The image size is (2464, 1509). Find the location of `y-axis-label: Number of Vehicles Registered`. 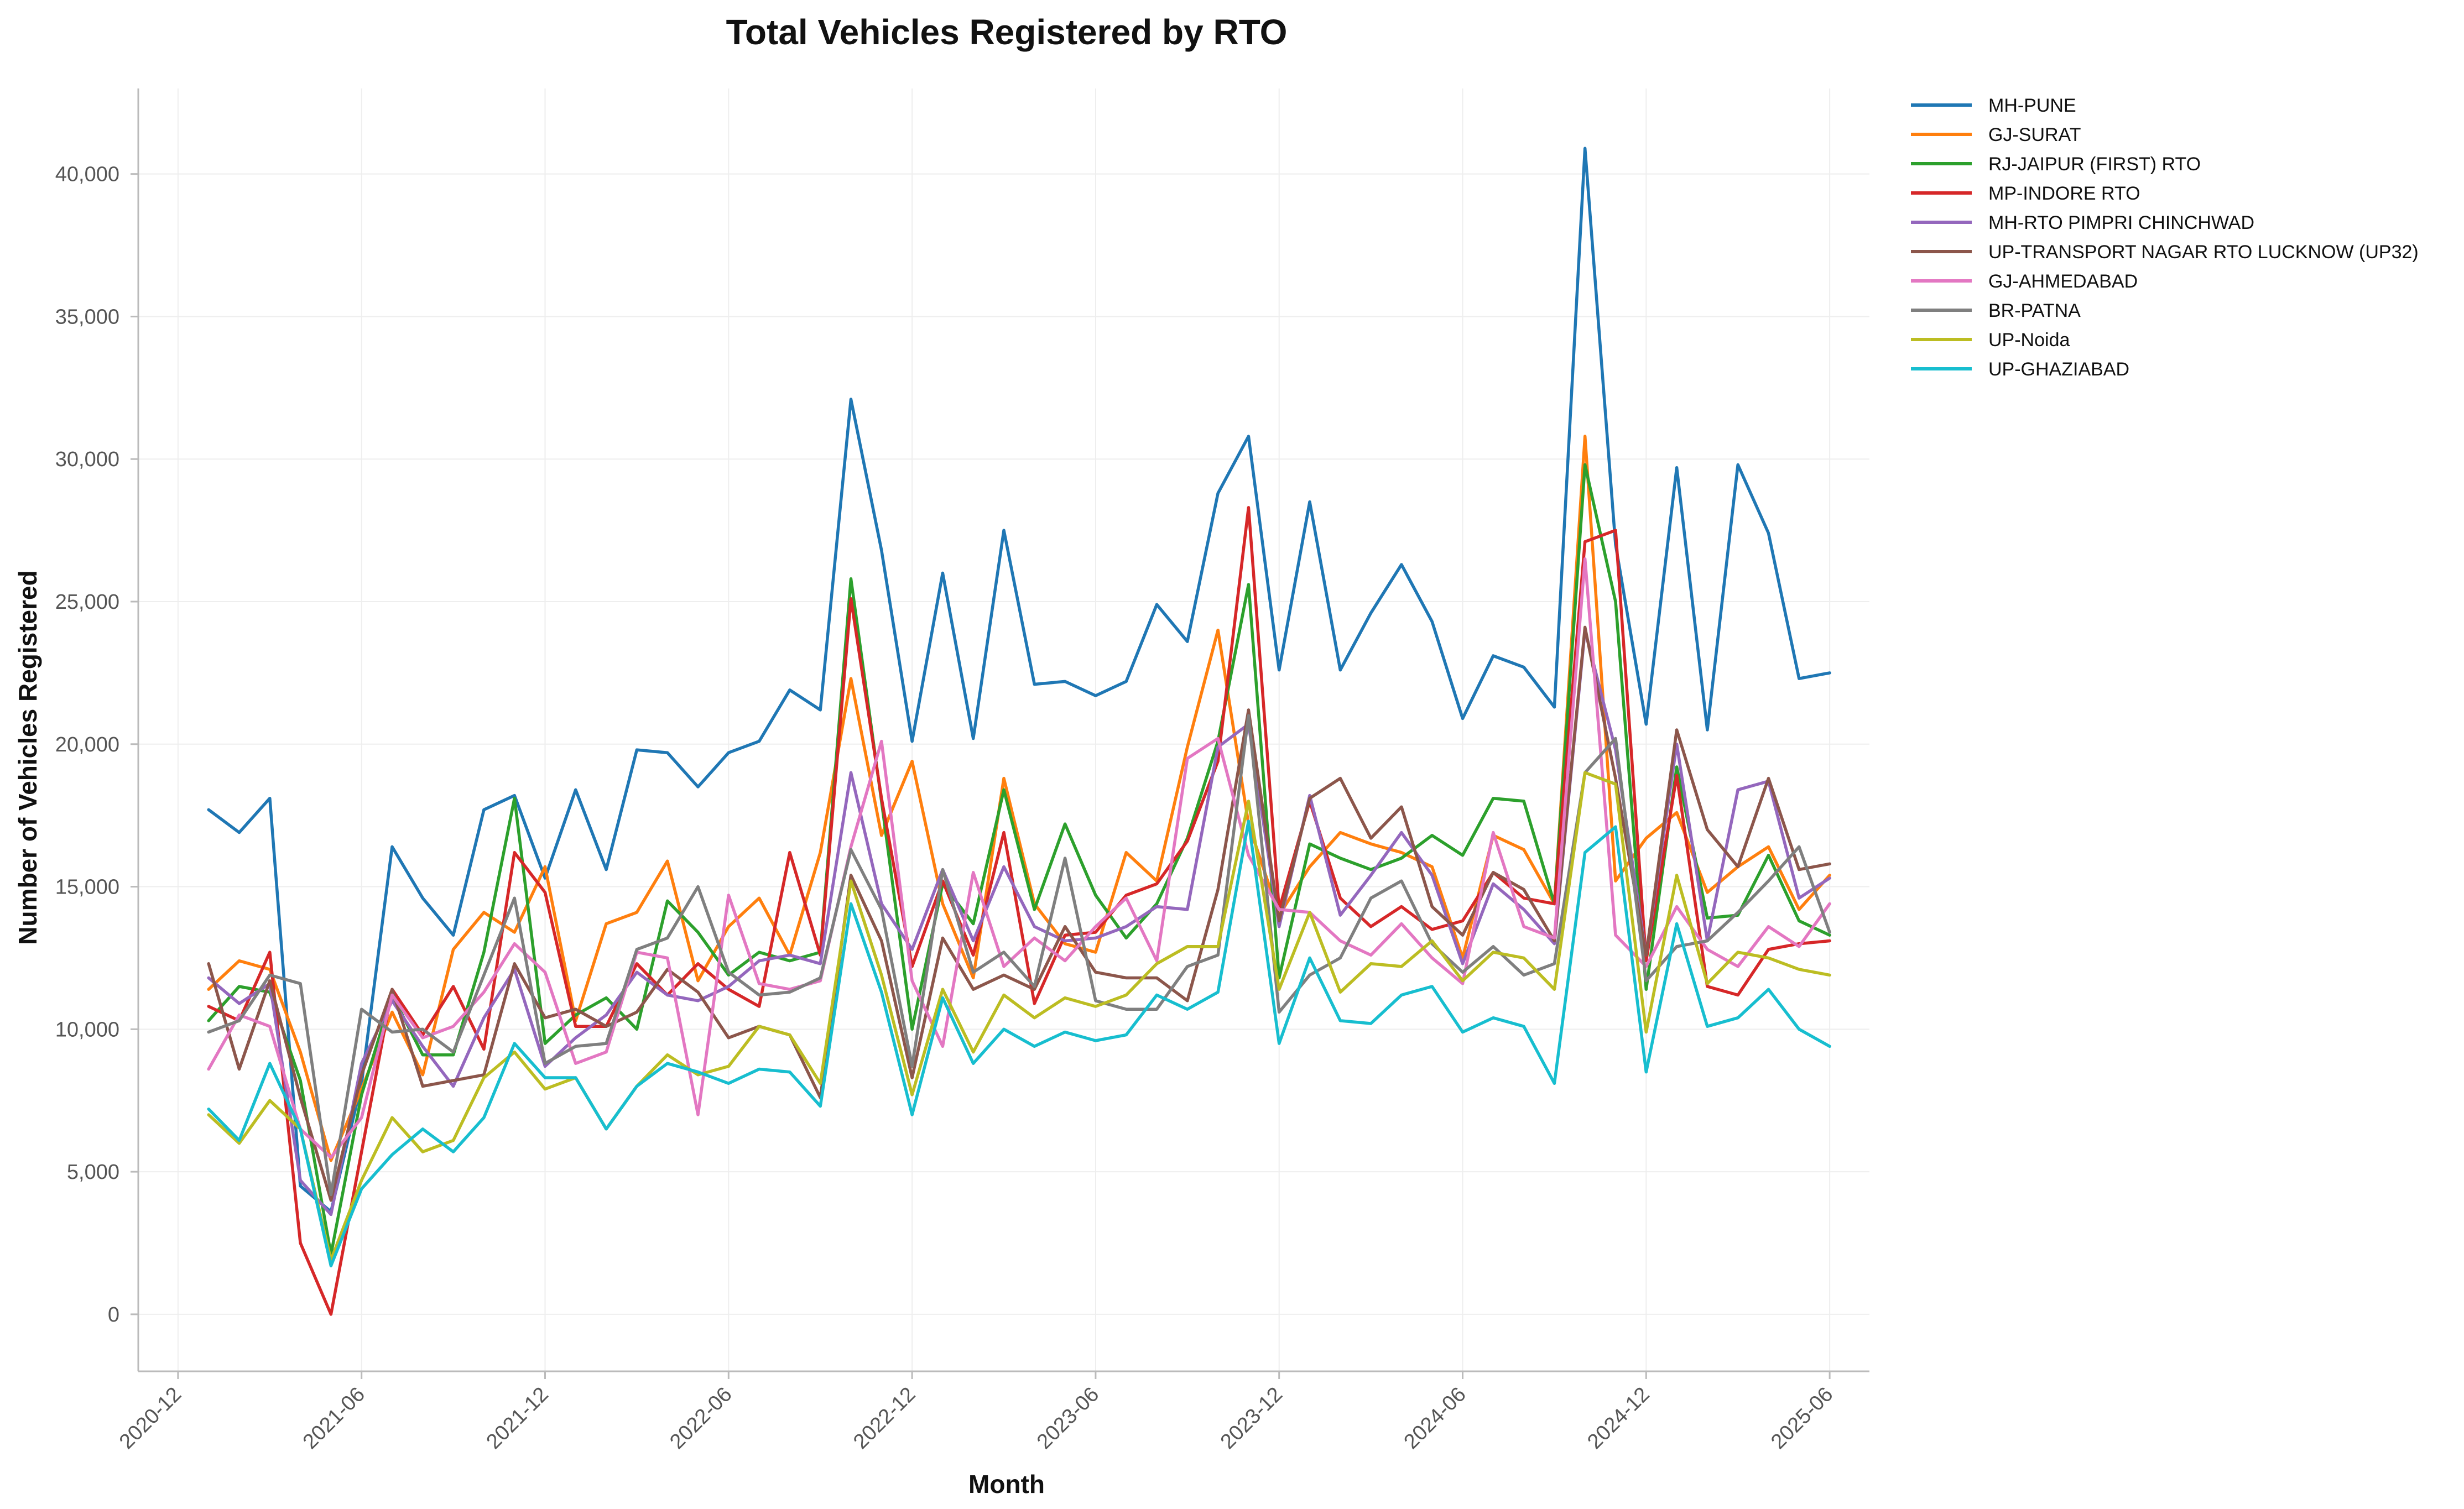

y-axis-label: Number of Vehicles Registered is located at coordinates (27, 757).